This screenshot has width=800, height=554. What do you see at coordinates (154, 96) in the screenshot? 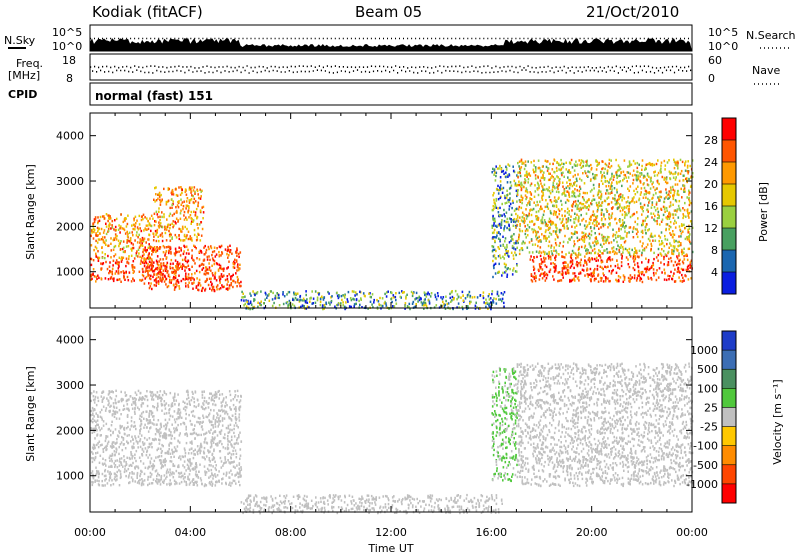
I see `cpid-value: normal (fast) 151` at bounding box center [154, 96].